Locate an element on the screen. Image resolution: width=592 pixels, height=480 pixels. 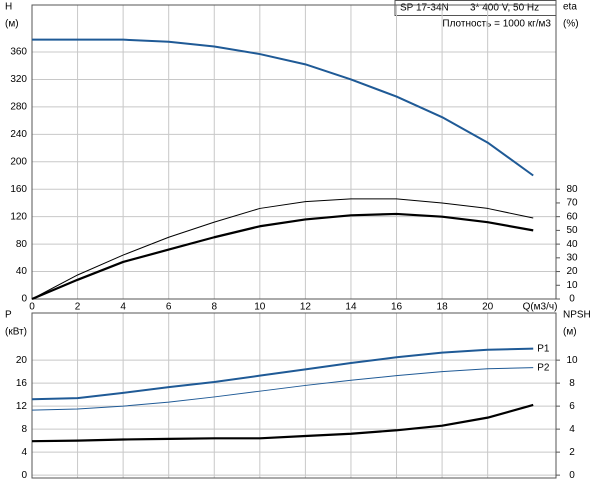
y2-tick-label: 40 is located at coordinates (572, 244).